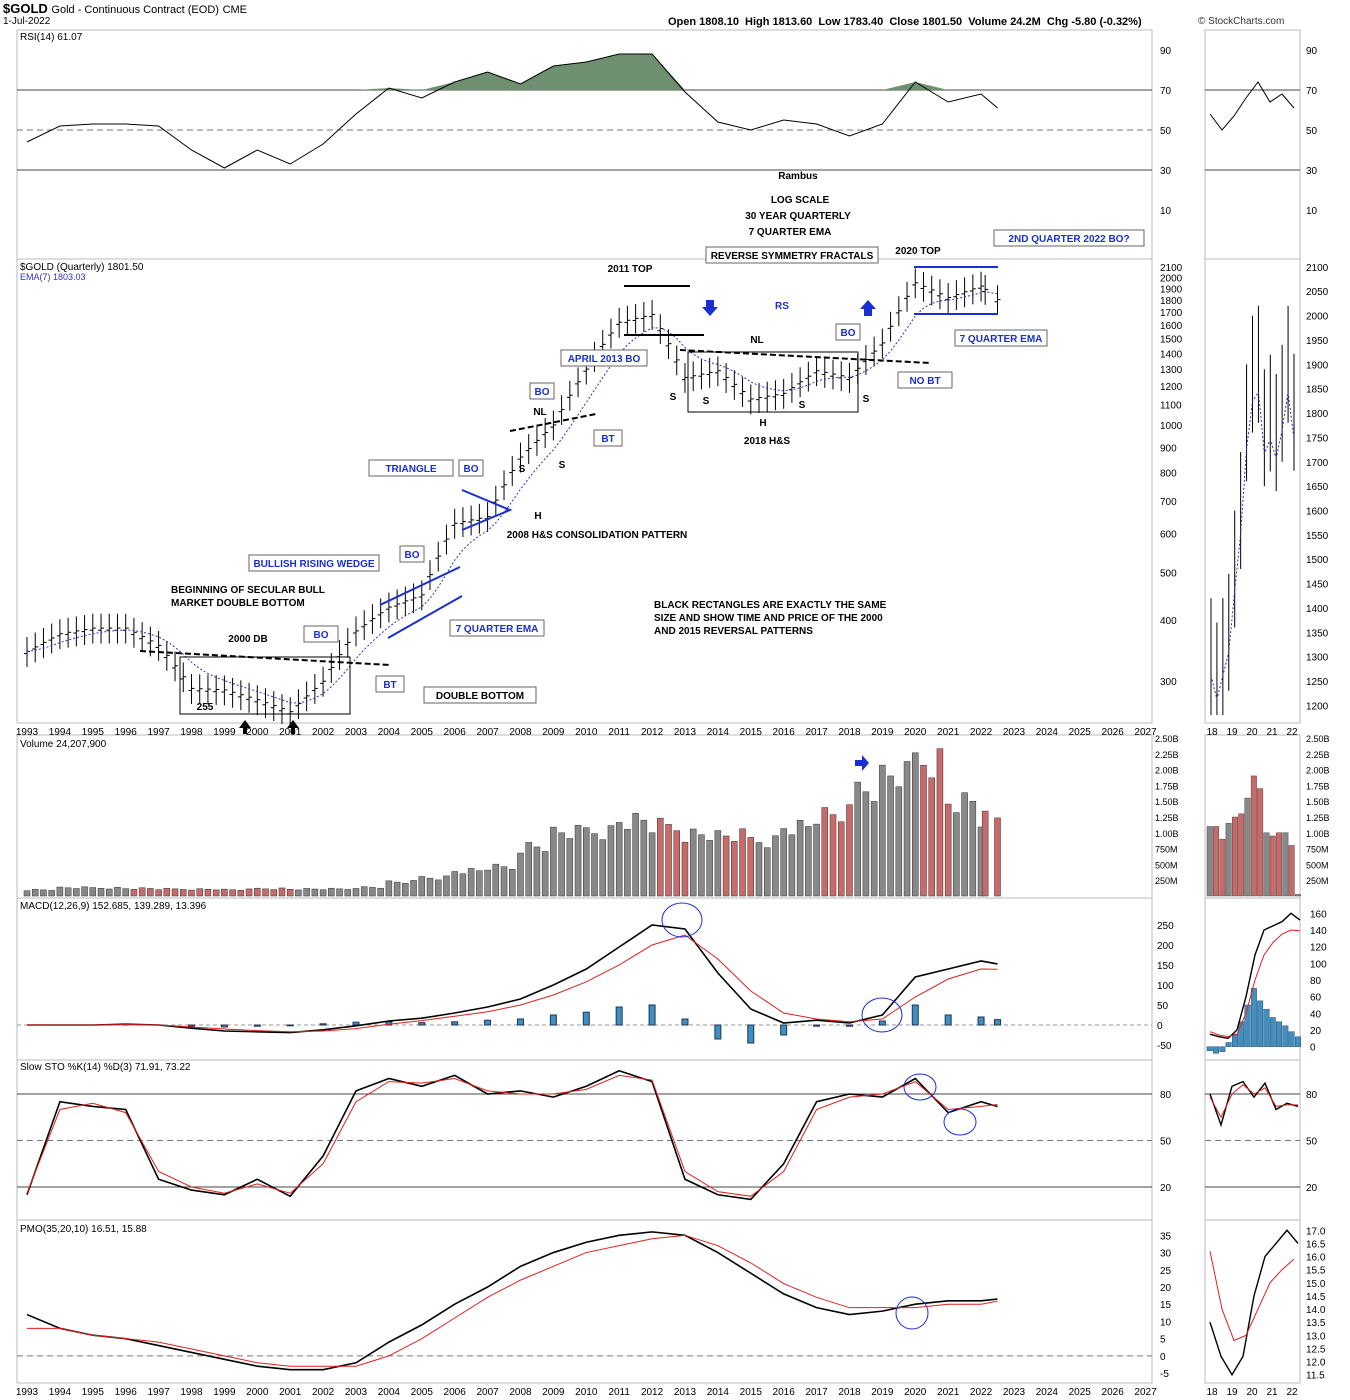 Image resolution: width=1350 pixels, height=1400 pixels. I want to click on inset-macd-signal-line, so click(1255, 983).